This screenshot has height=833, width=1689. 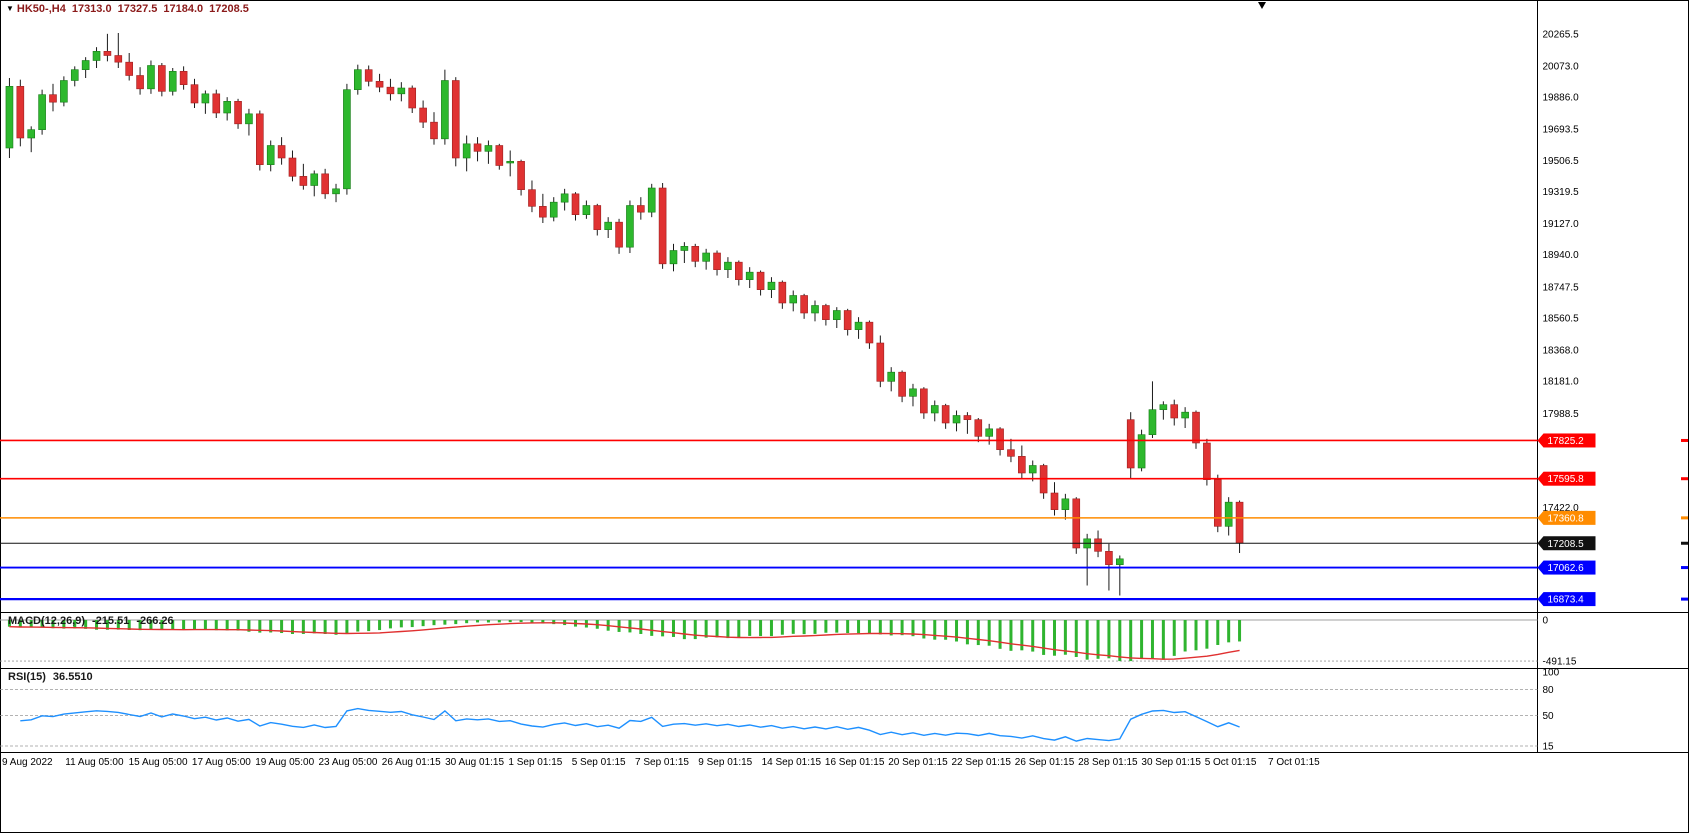 I want to click on rsi-value: 36.5510, so click(x=72, y=677).